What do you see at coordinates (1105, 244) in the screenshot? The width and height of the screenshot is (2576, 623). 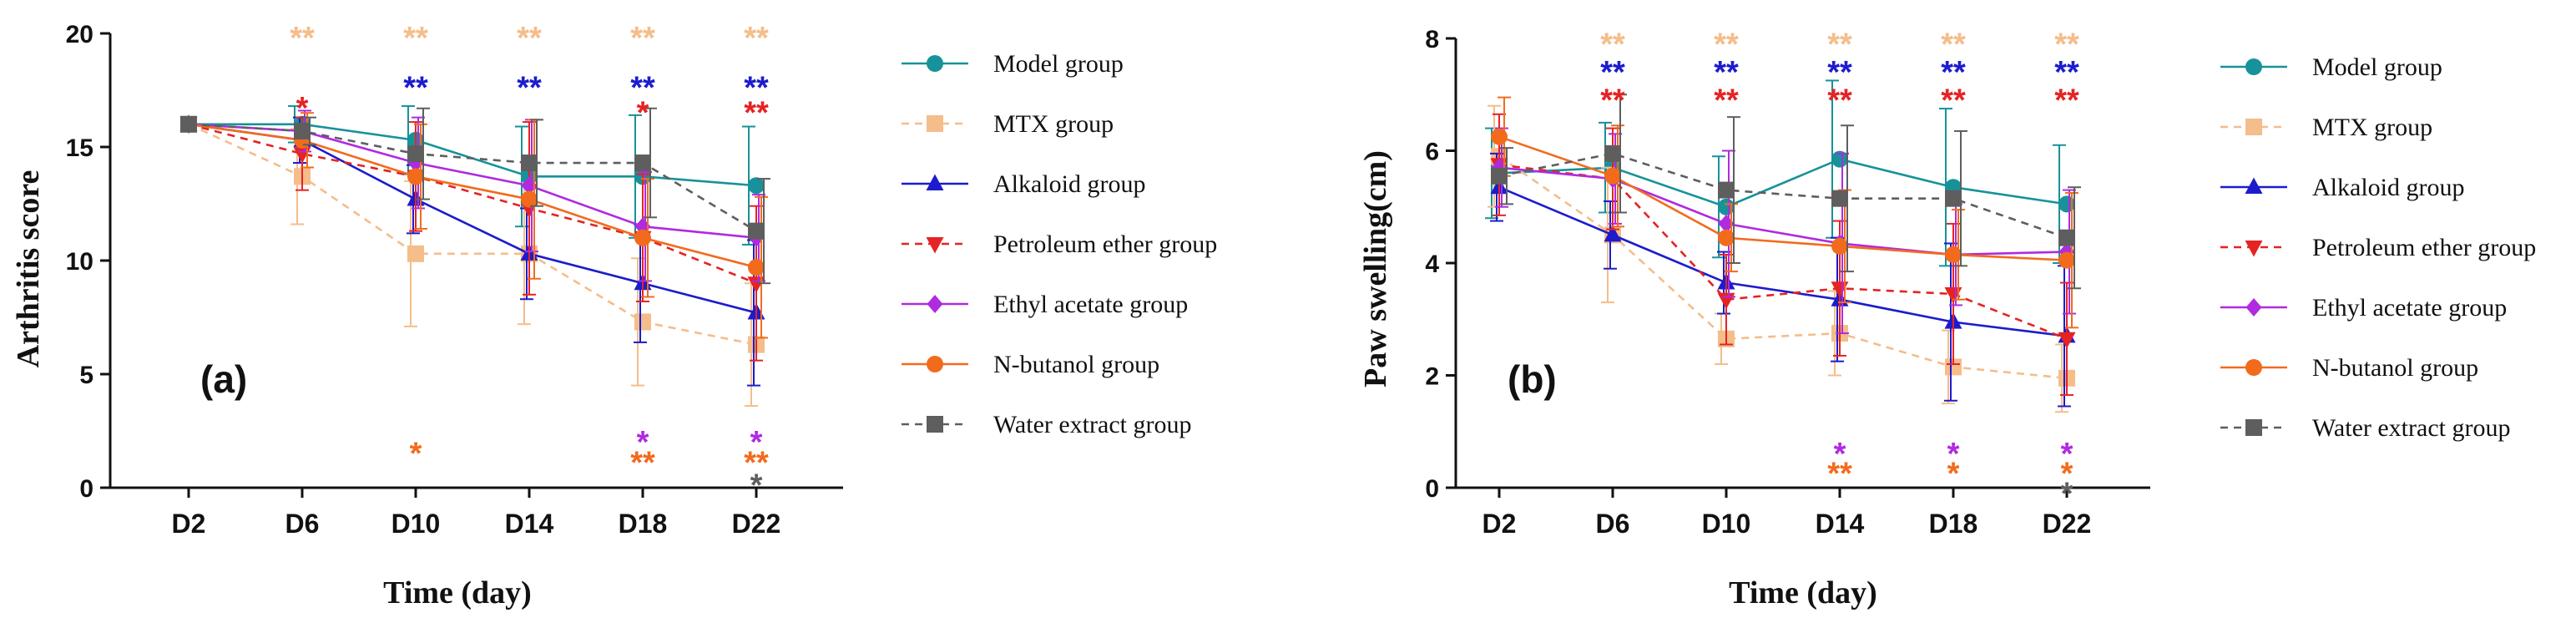 I see `panel-a-legend-label: Petroleum ether group` at bounding box center [1105, 244].